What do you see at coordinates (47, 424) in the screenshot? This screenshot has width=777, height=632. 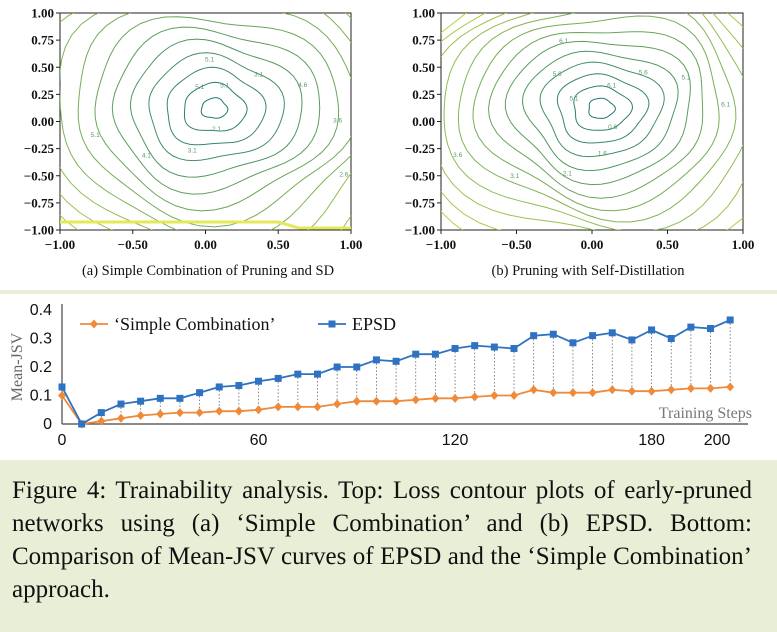 I see `y-tick-label: 0` at bounding box center [47, 424].